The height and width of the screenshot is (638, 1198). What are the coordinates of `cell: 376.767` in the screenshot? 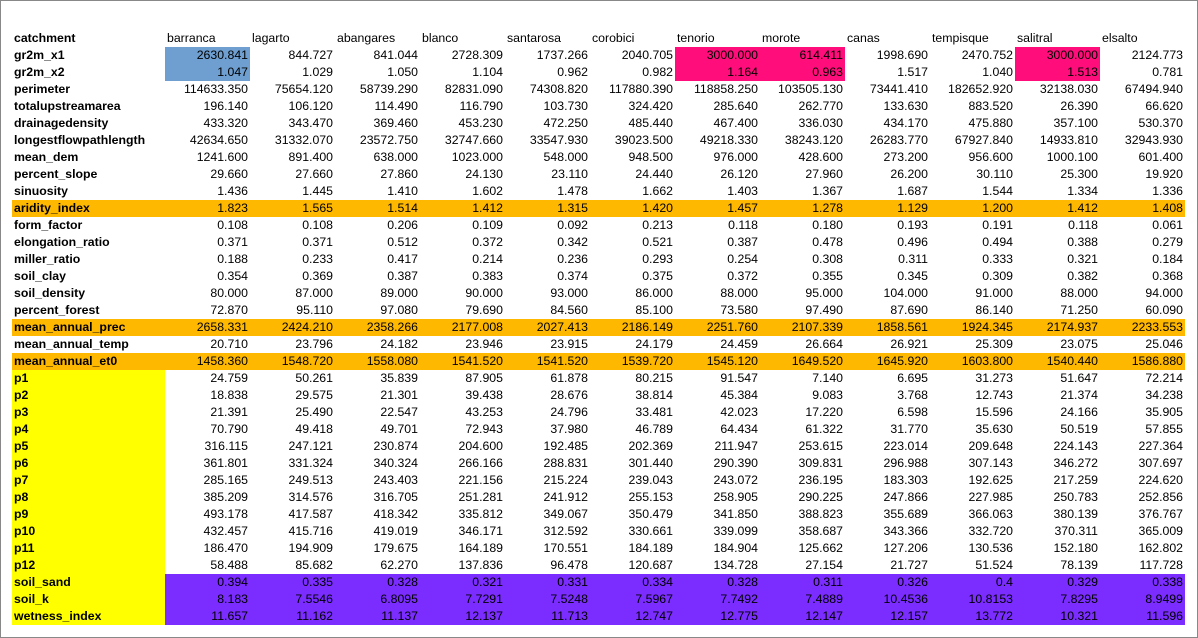 It's located at (1160, 514).